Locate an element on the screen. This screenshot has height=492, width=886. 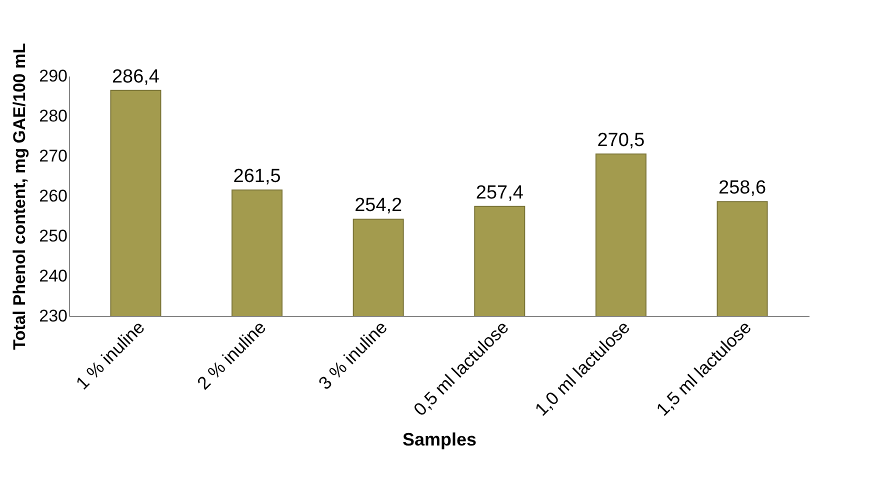
y-tick-label: 260 is located at coordinates (53, 196).